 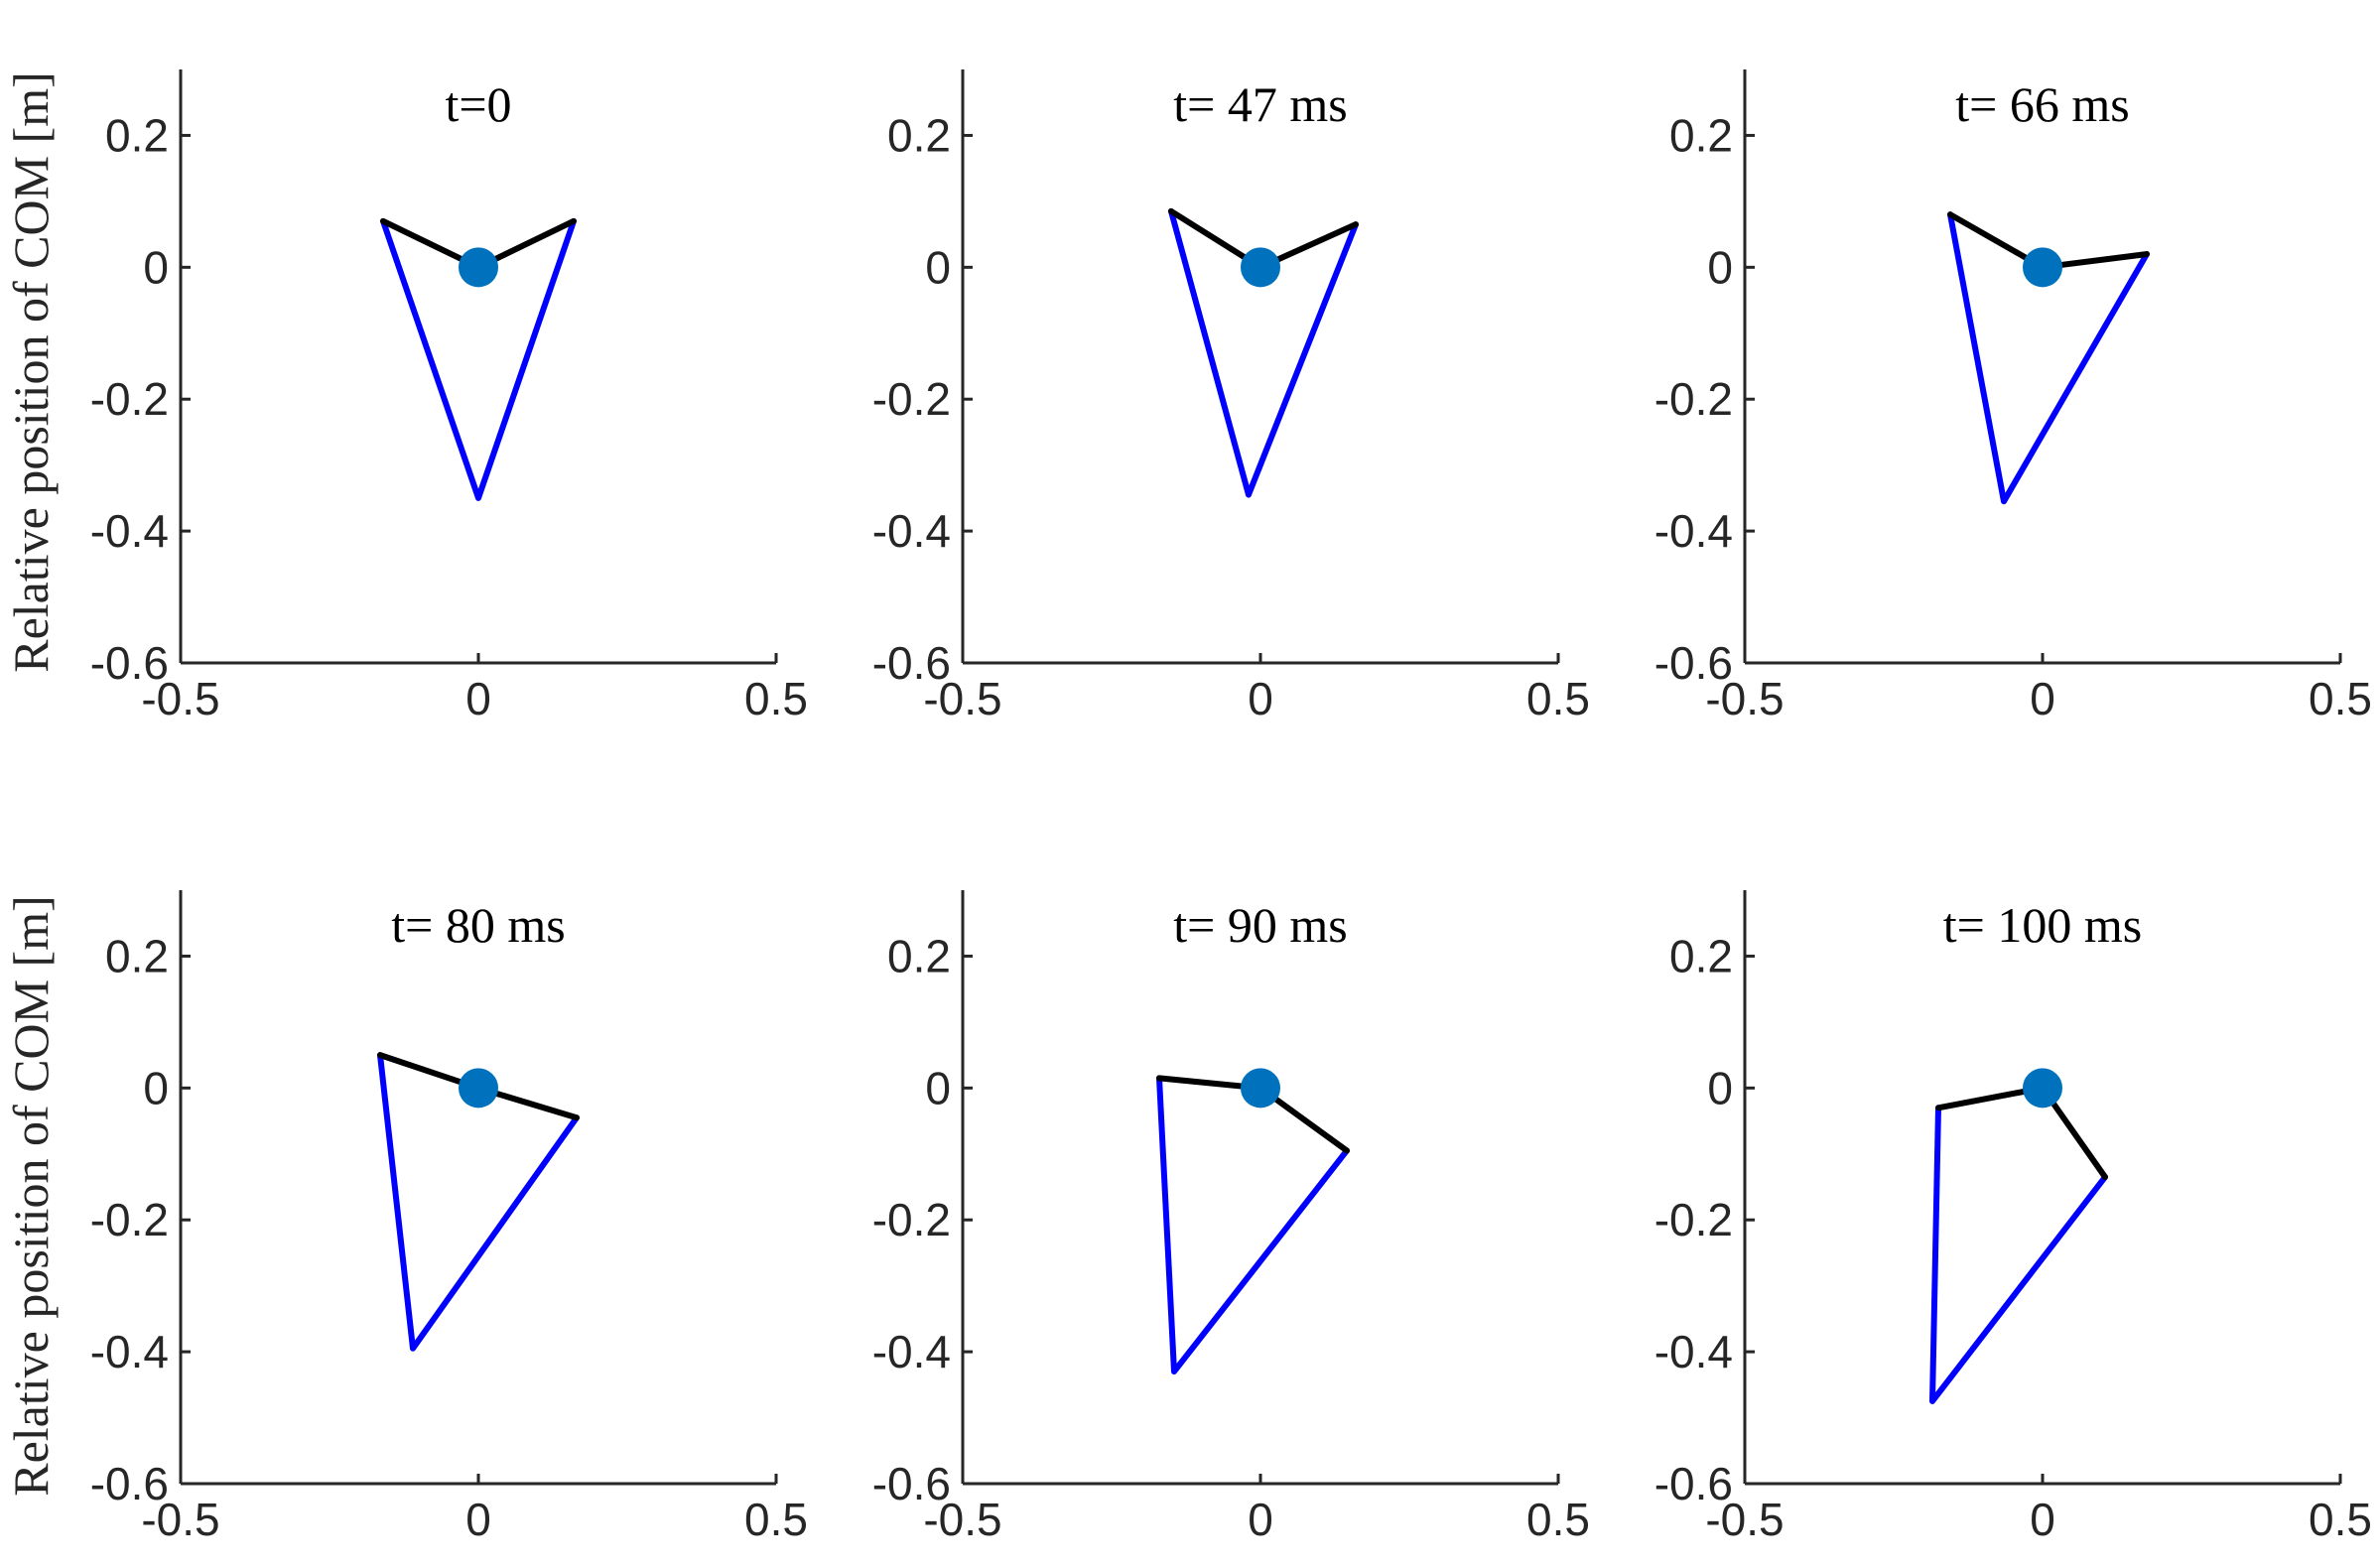 I want to click on panel-title: t= 80 ms, so click(x=478, y=925).